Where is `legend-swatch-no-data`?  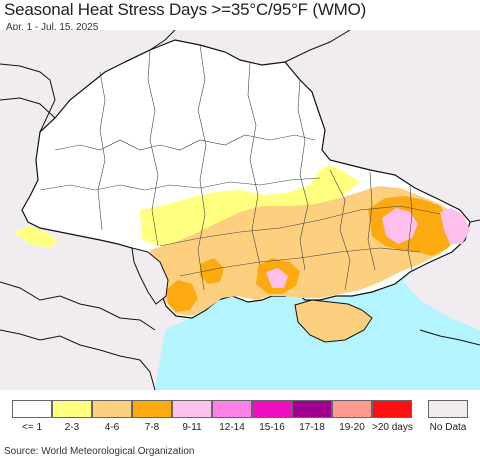 legend-swatch-no-data is located at coordinates (448, 409).